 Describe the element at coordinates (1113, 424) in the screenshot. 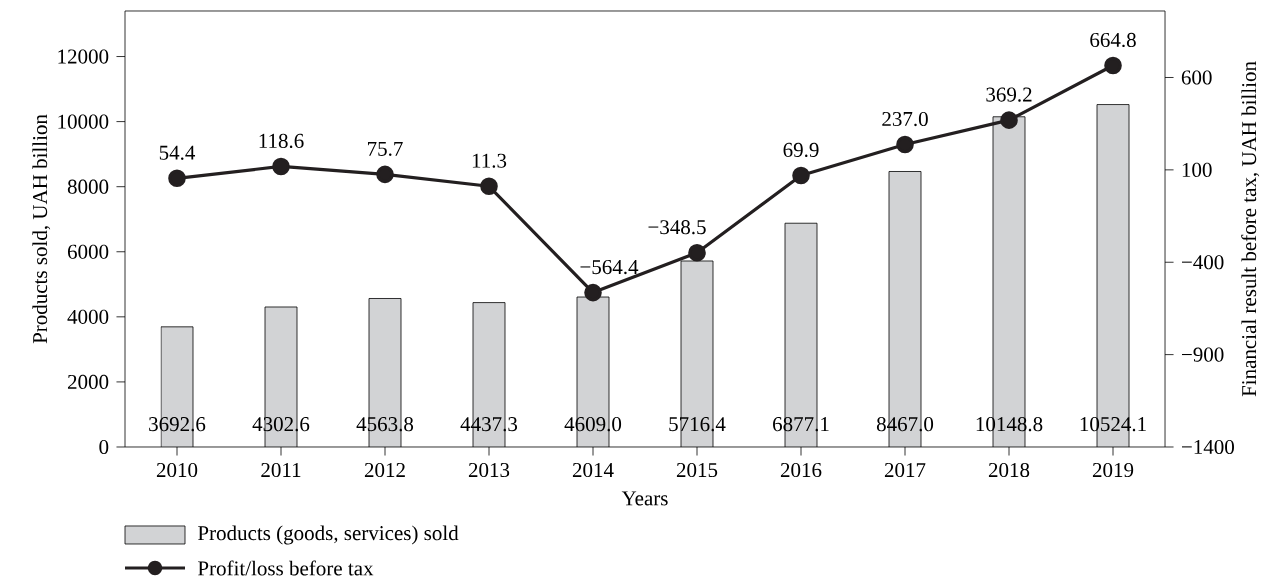

I see `data-label: 10524.1` at that location.